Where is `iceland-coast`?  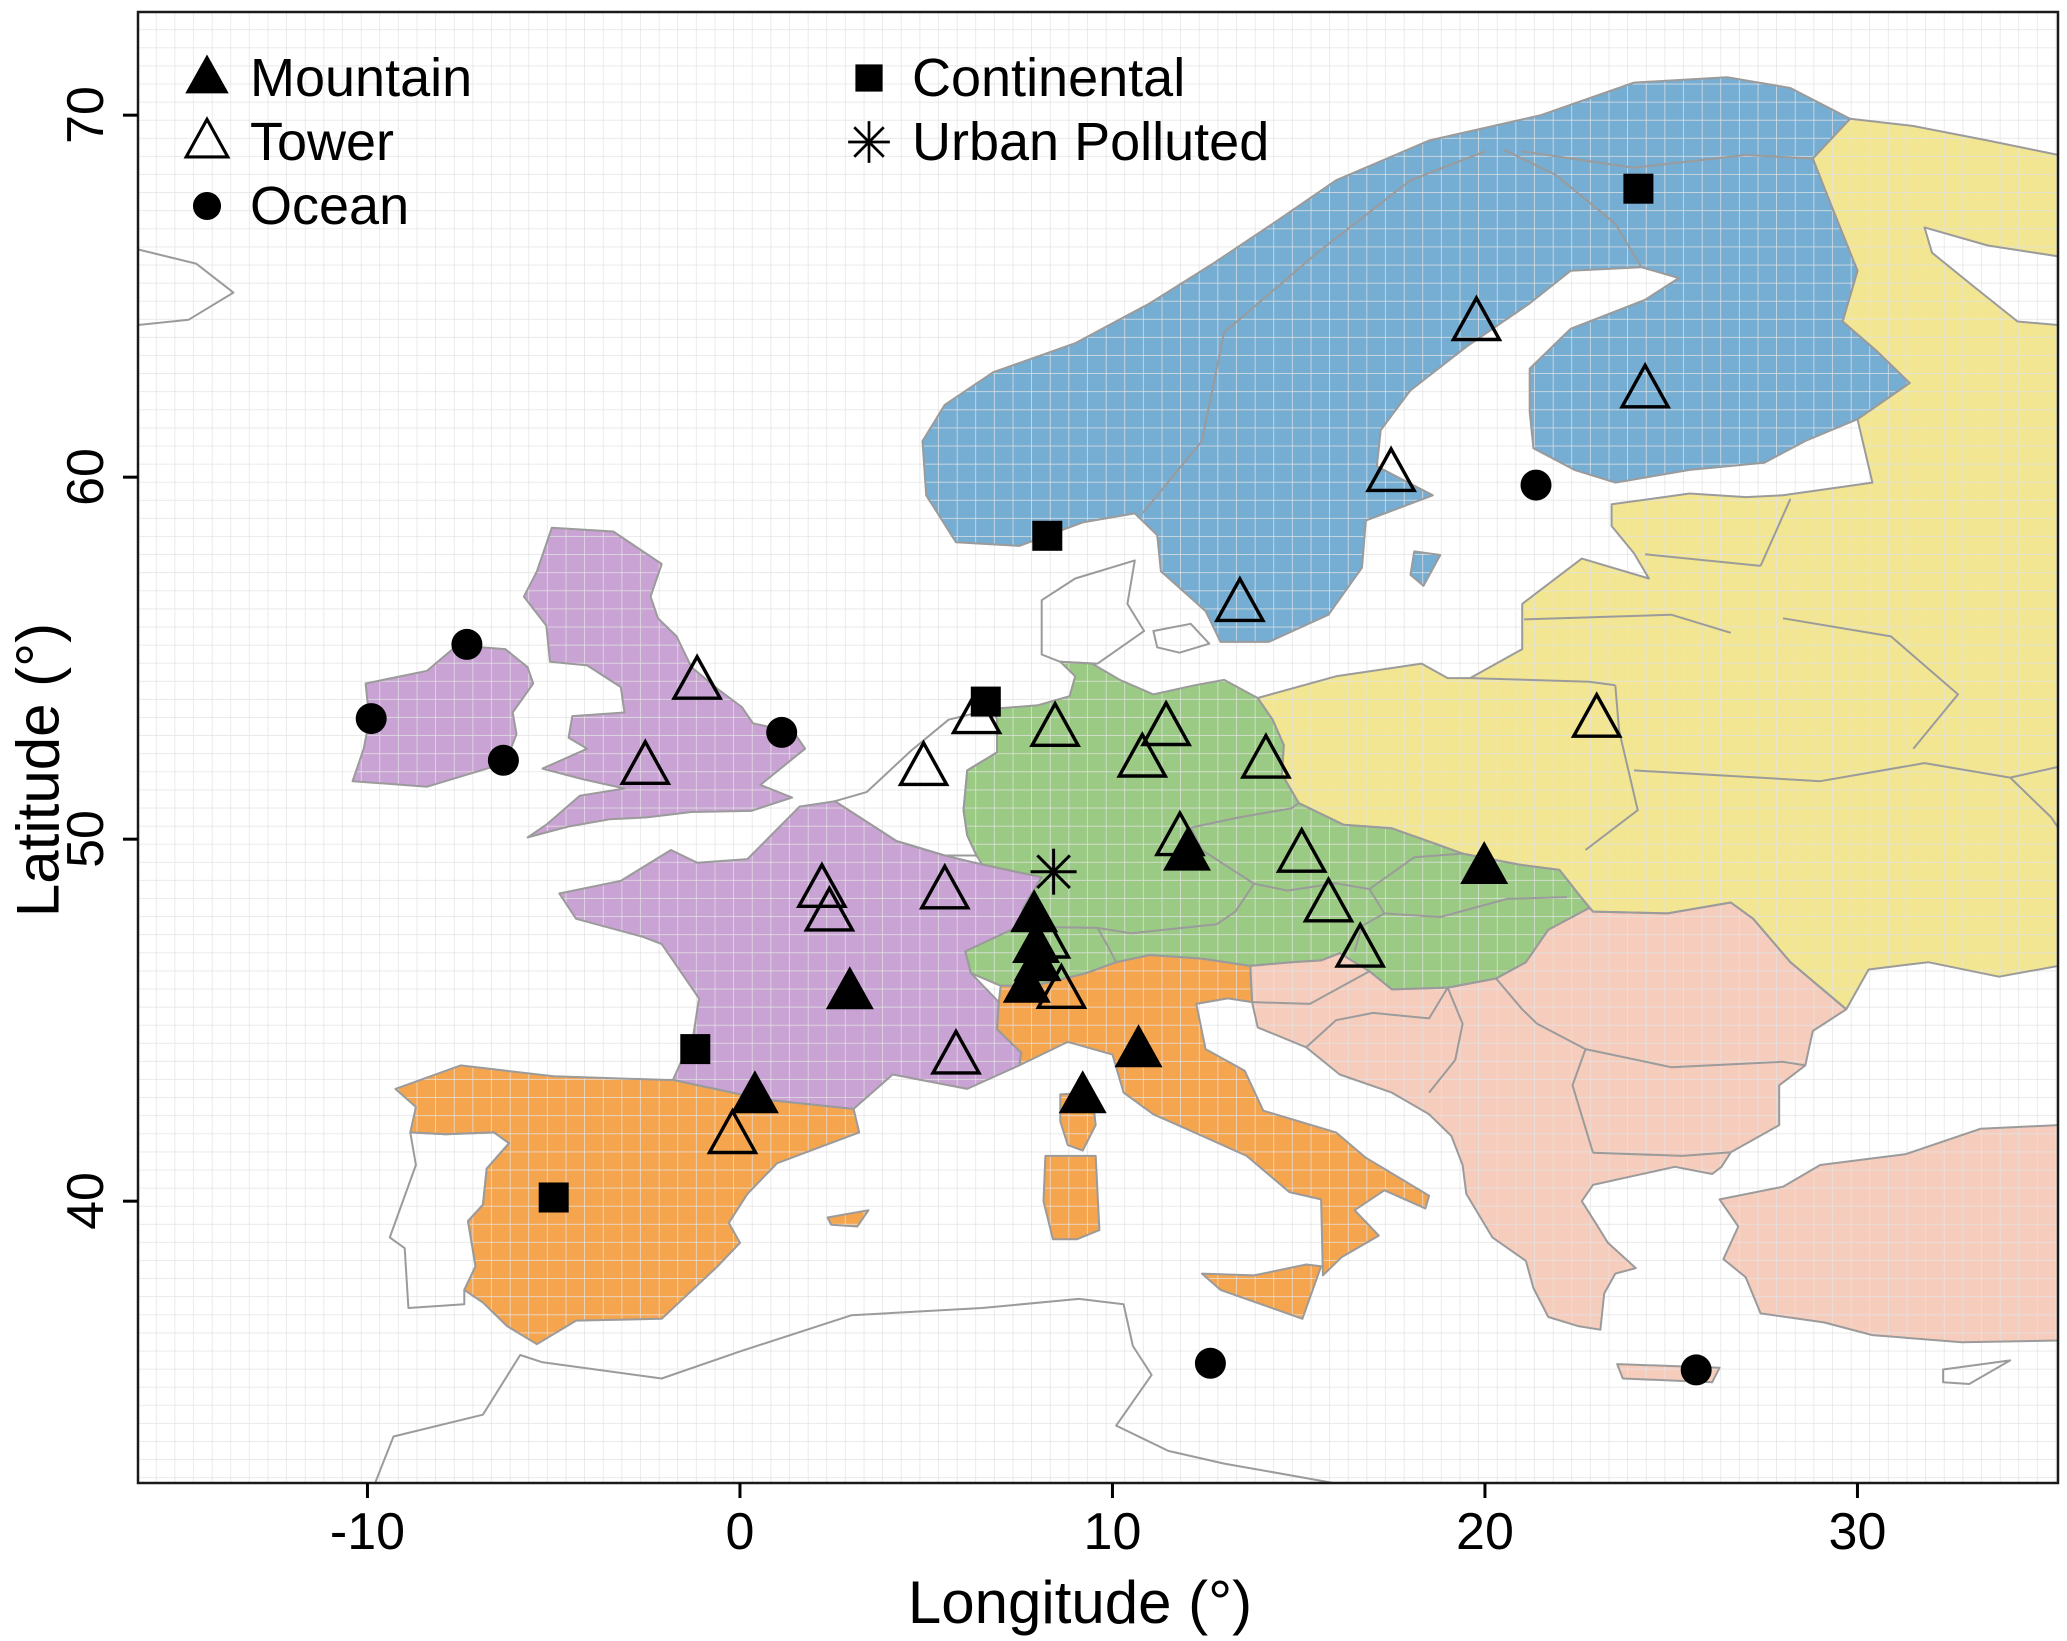 iceland-coast is located at coordinates (186, 287).